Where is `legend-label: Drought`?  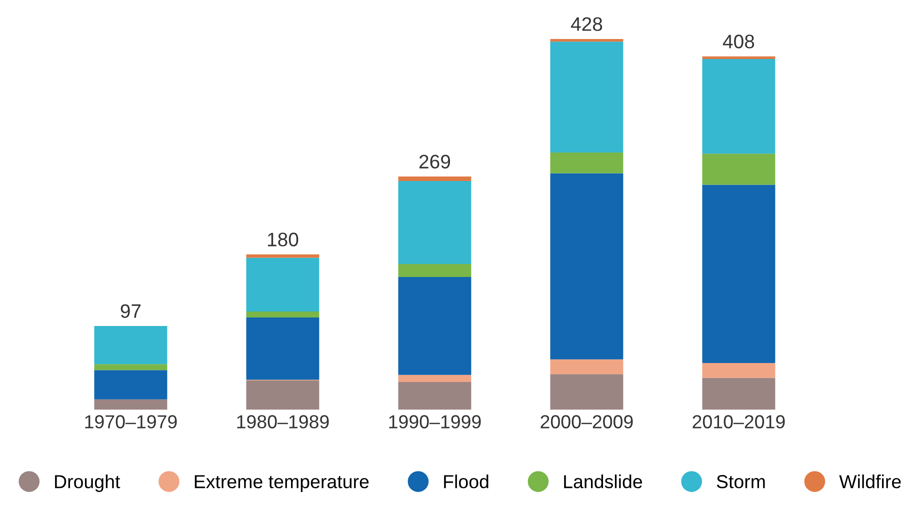 legend-label: Drought is located at coordinates (87, 483).